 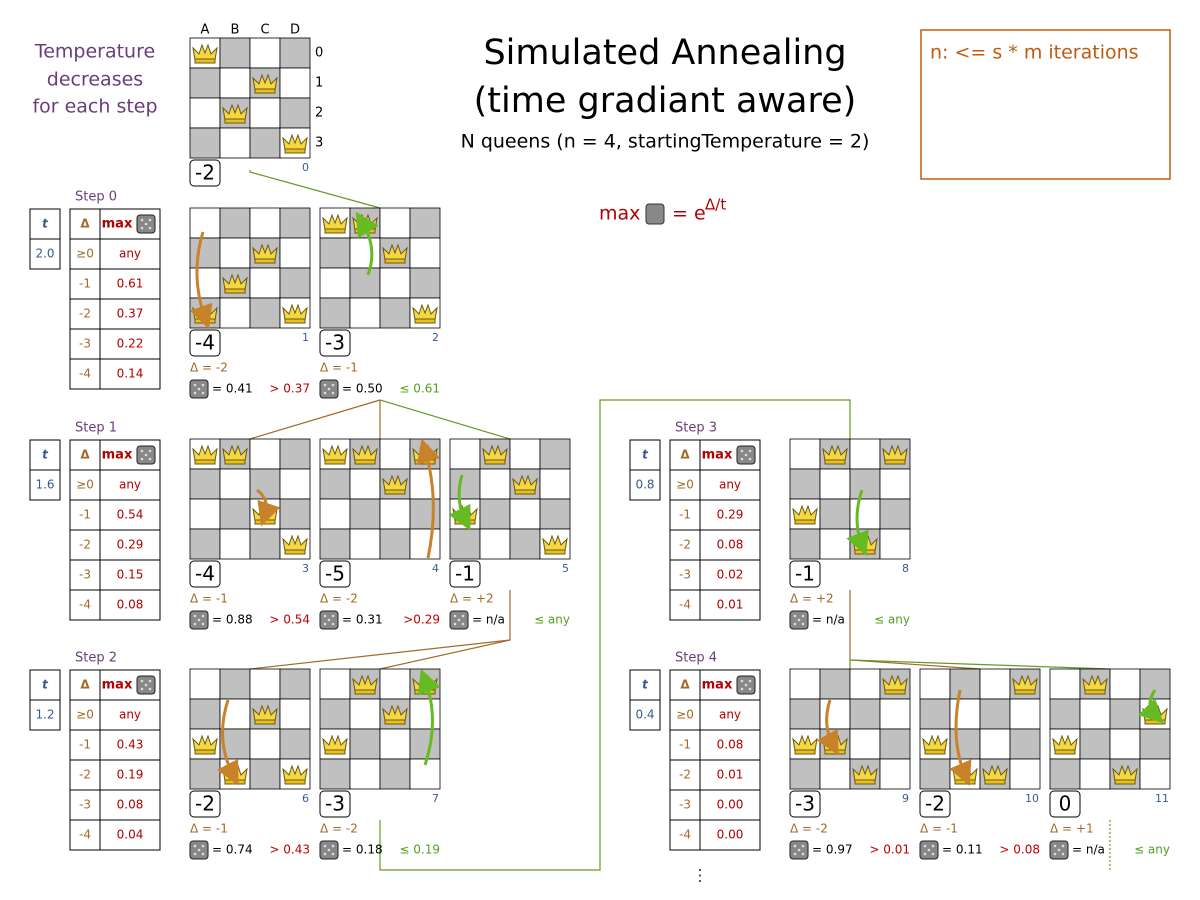 I want to click on dice-value: = 0.74, so click(x=232, y=850).